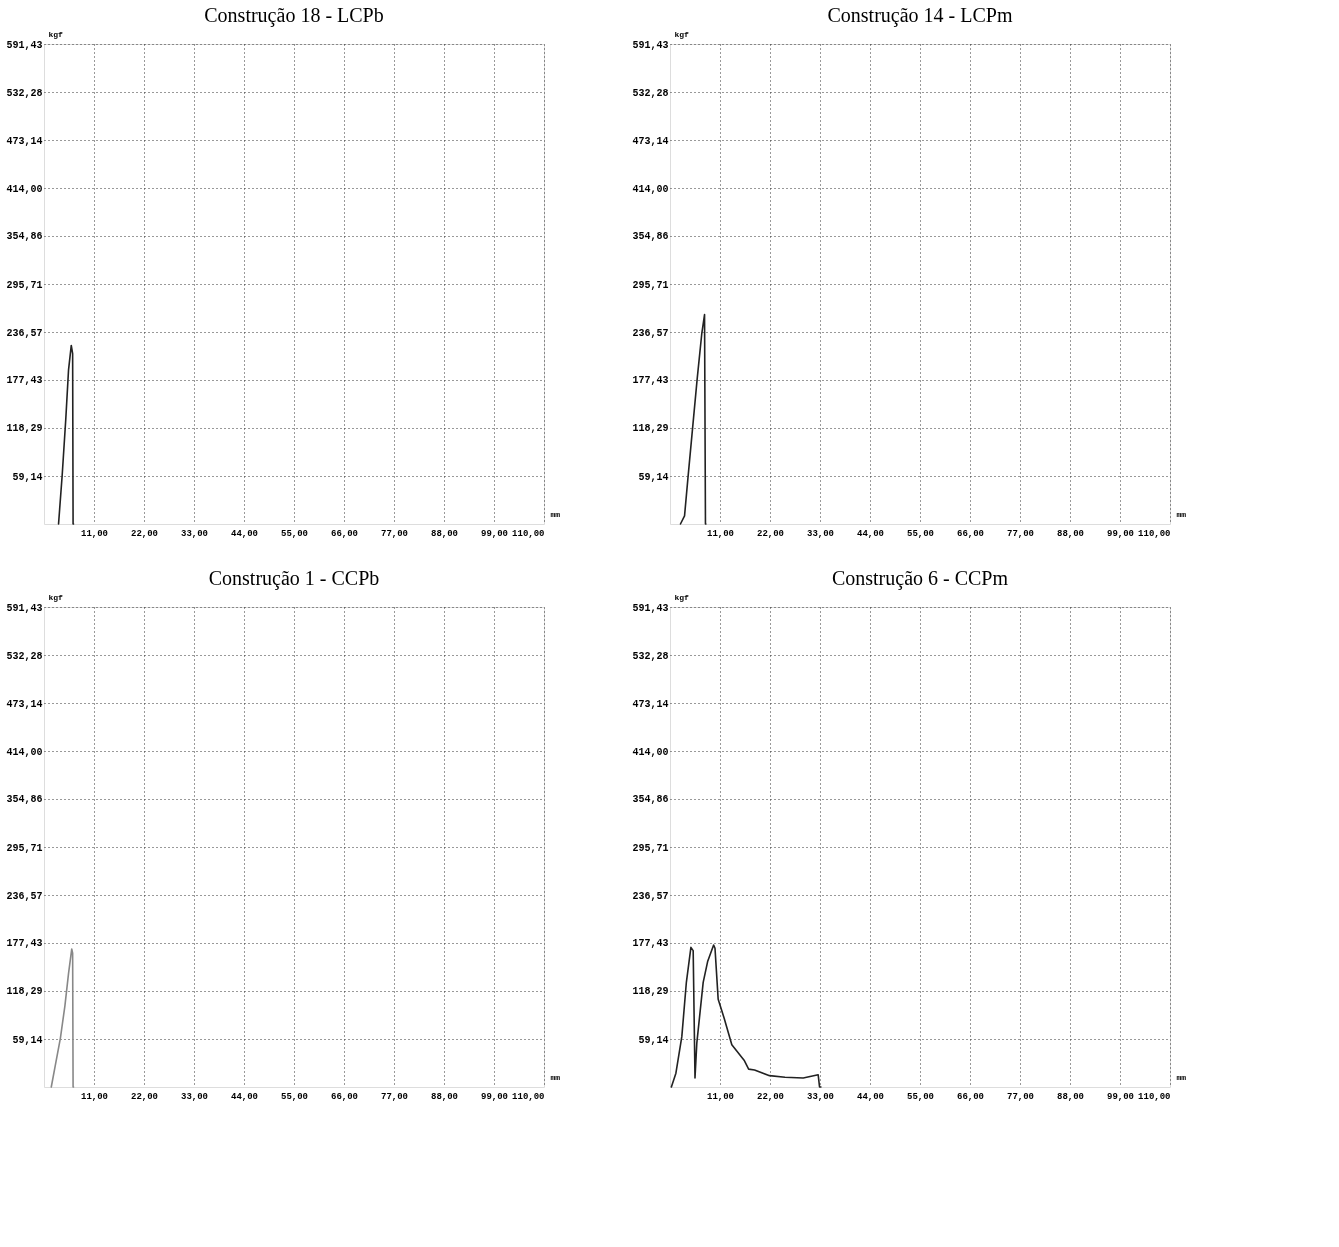  Describe the element at coordinates (920, 15) in the screenshot. I see `chart-title: Construção 14 - LCPm` at that location.